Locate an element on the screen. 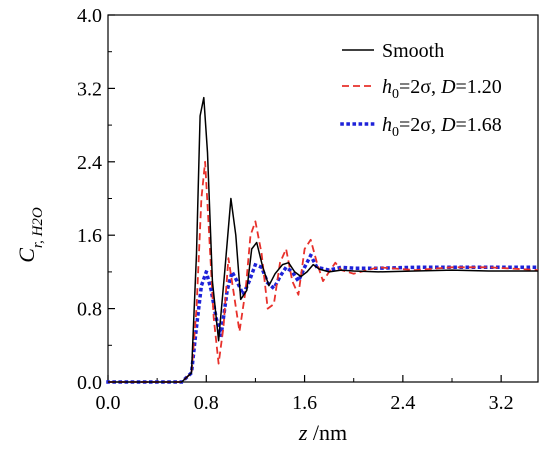  y-tick-label: 0.0 is located at coordinates (89, 383).